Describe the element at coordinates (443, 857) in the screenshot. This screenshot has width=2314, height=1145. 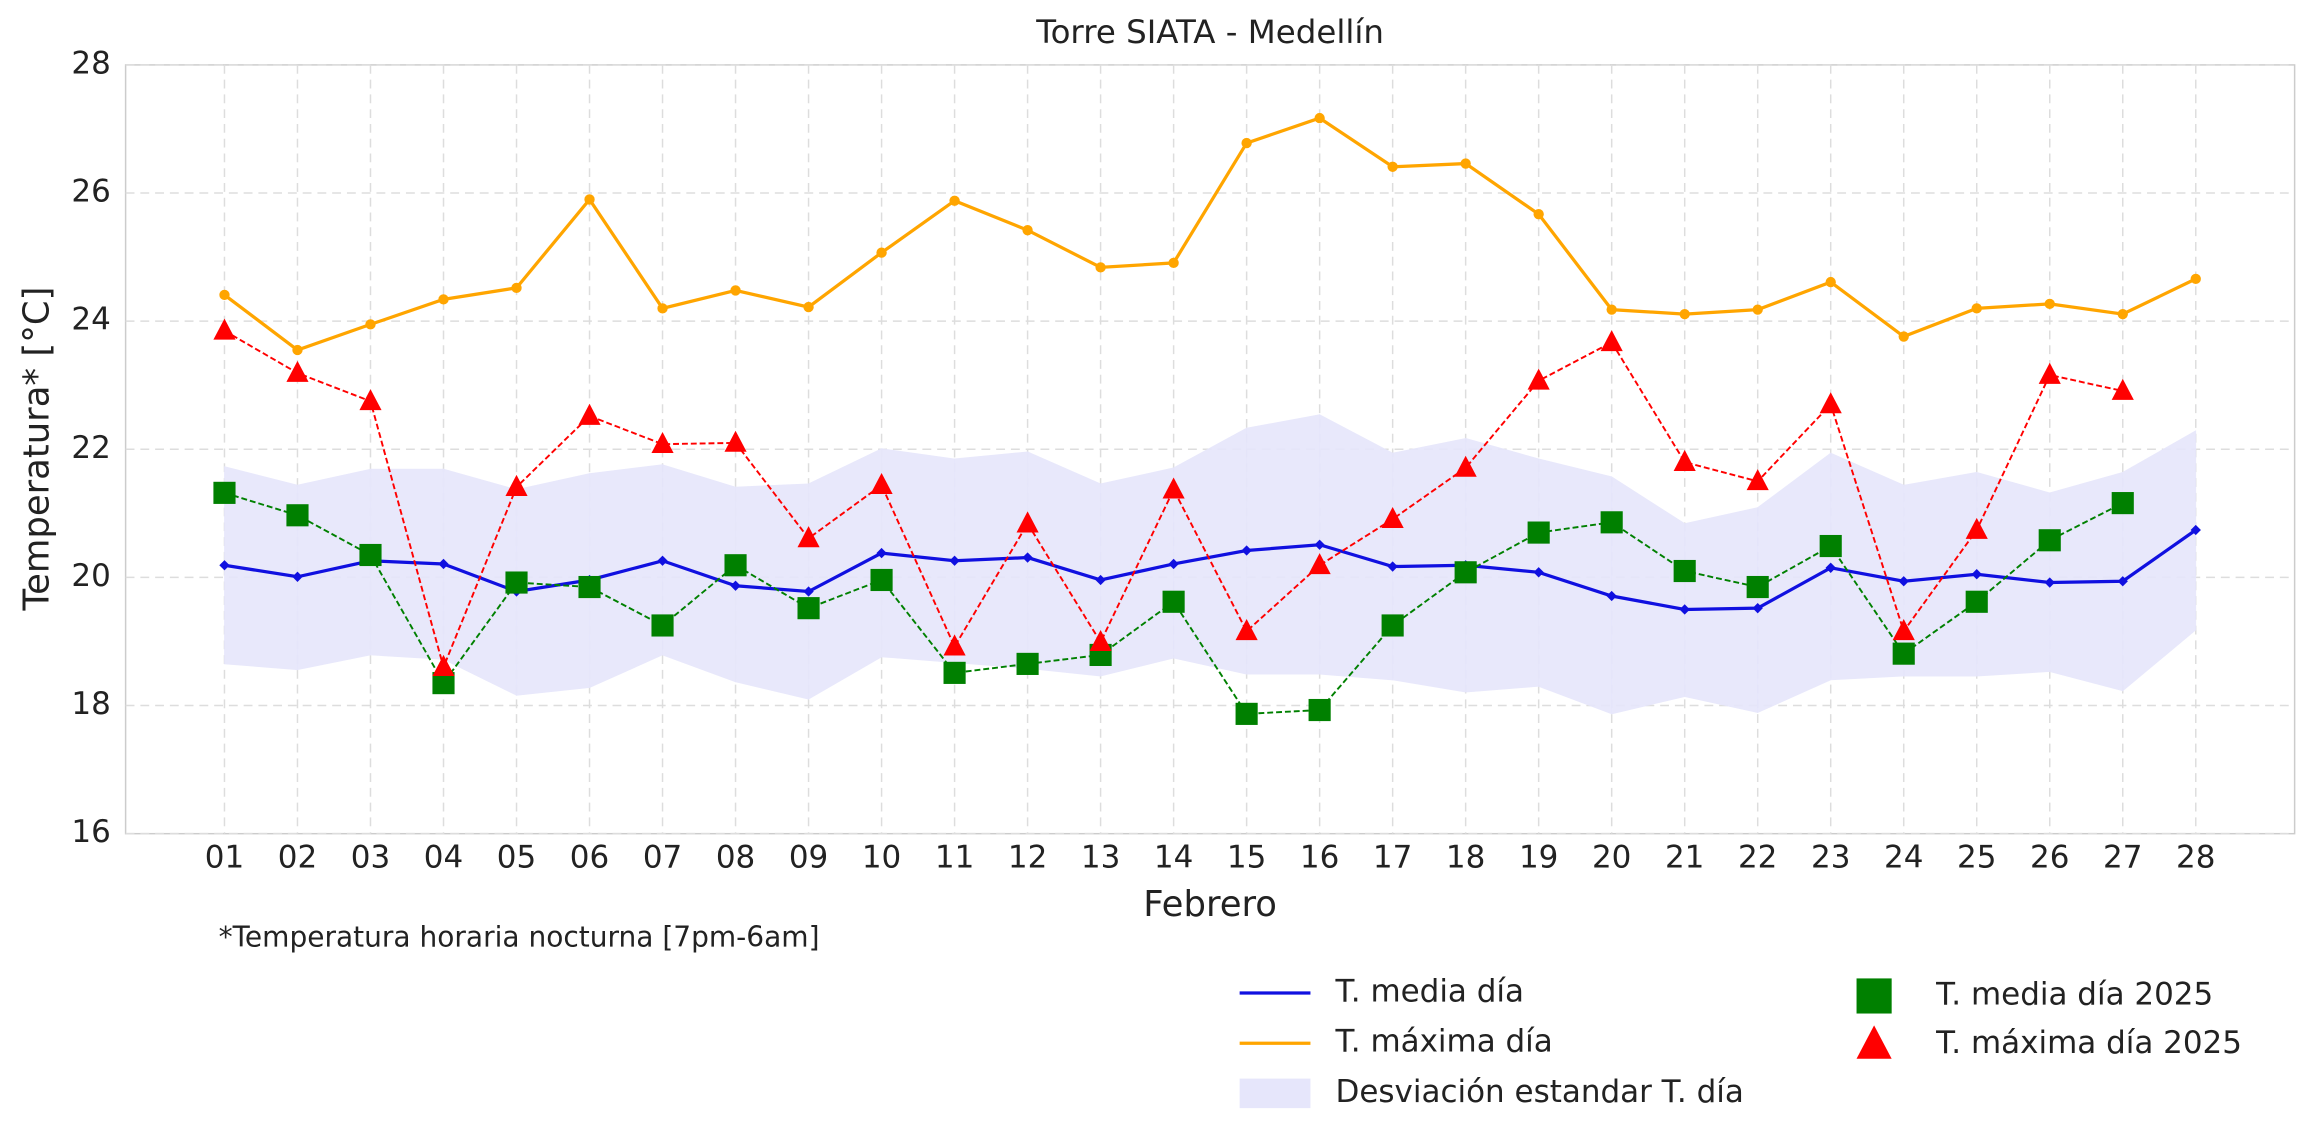
I see `x-tick-label: 04` at that location.